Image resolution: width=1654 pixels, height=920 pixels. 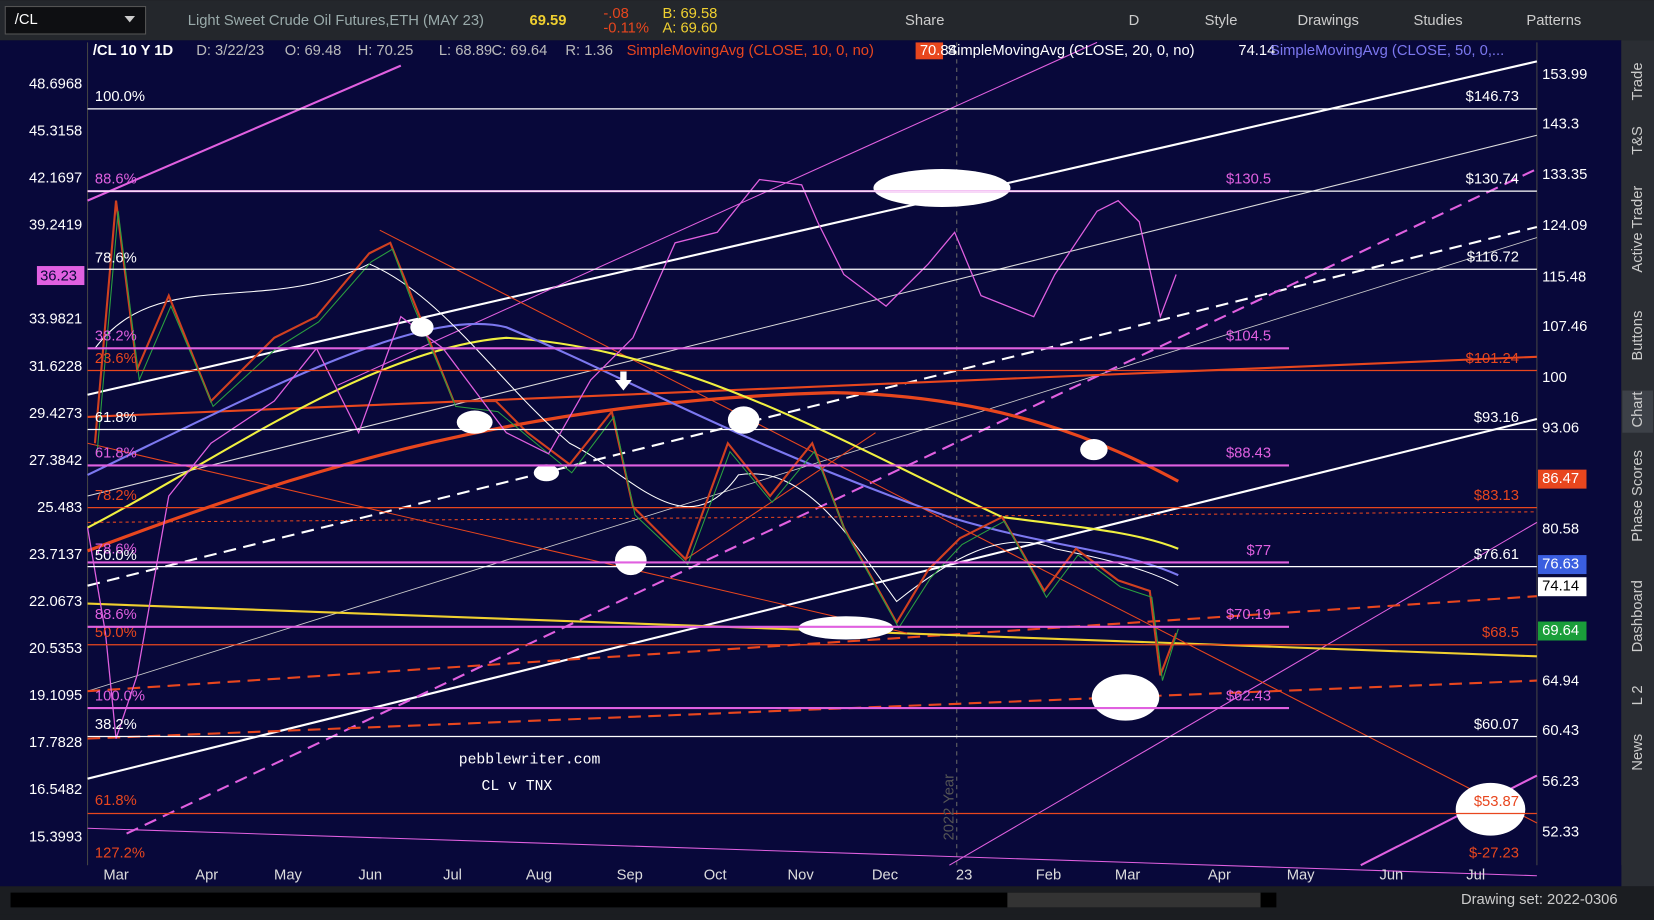 I want to click on month-label: Nov, so click(x=801, y=876).